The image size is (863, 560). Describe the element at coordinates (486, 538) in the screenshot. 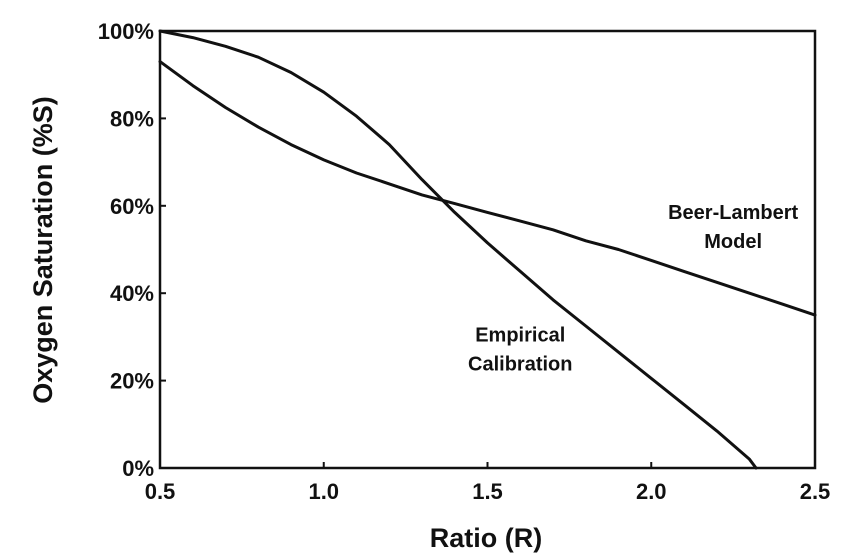

I see `x-axis-title: Ratio (R)` at that location.